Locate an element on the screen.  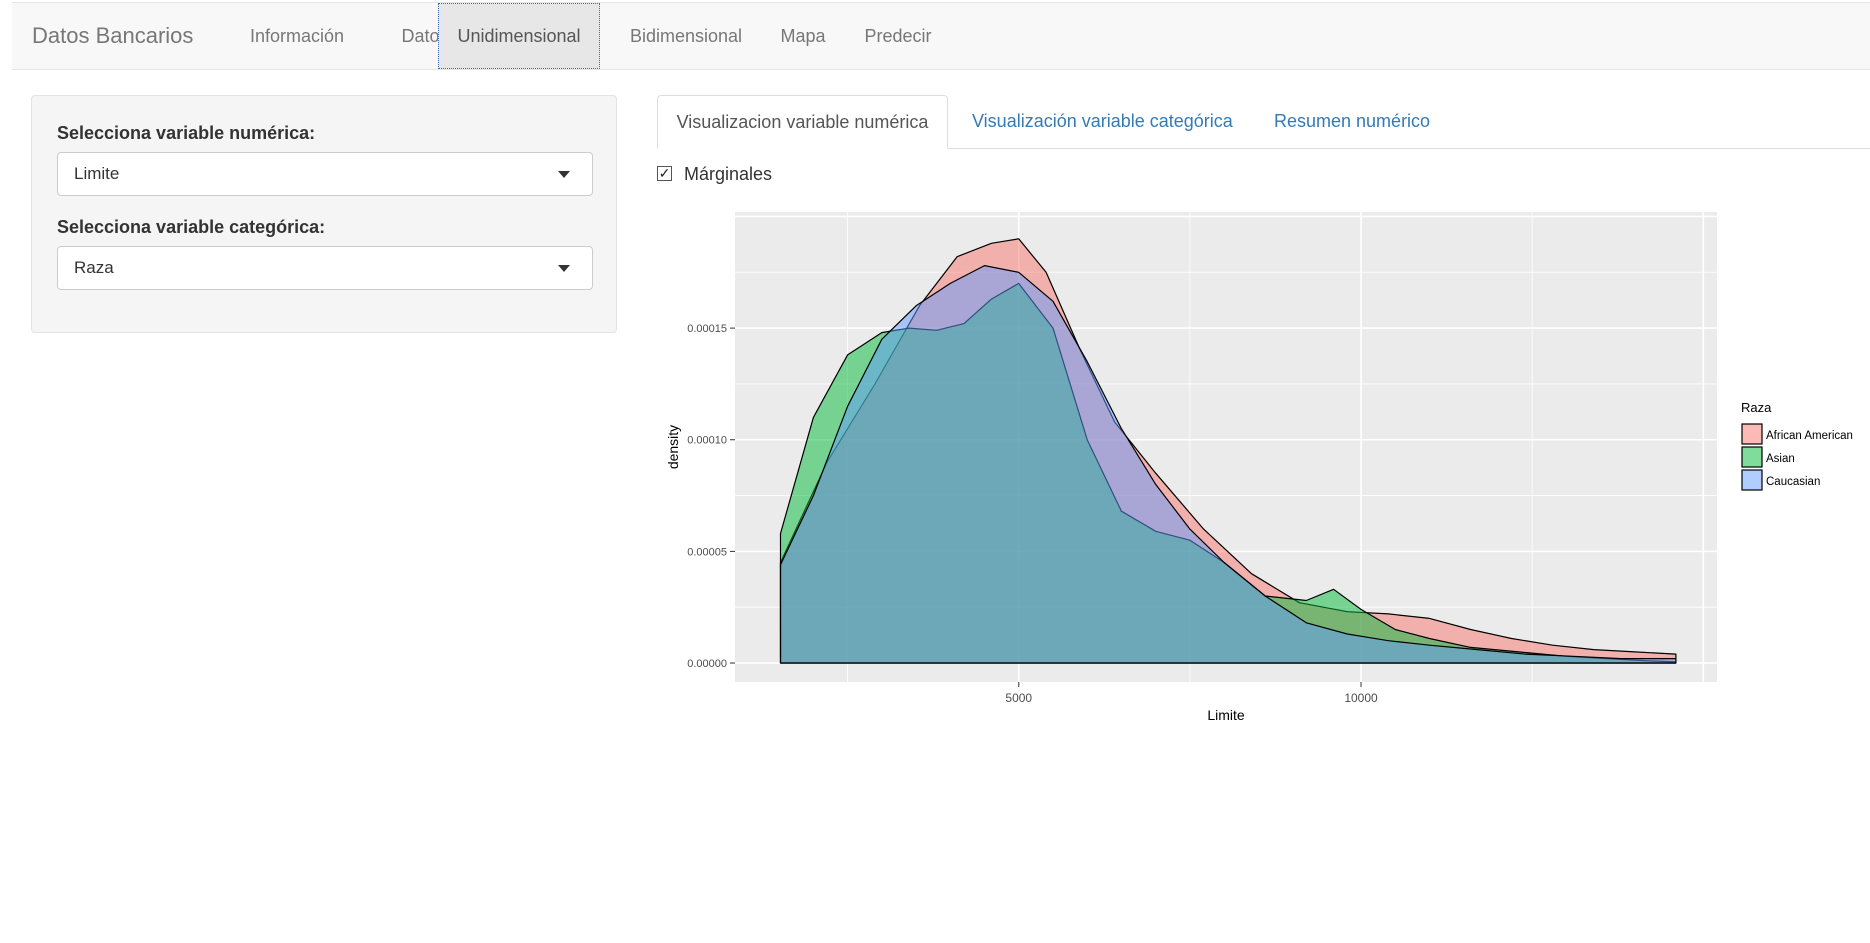
nav-item-informacion: Información is located at coordinates (297, 36).